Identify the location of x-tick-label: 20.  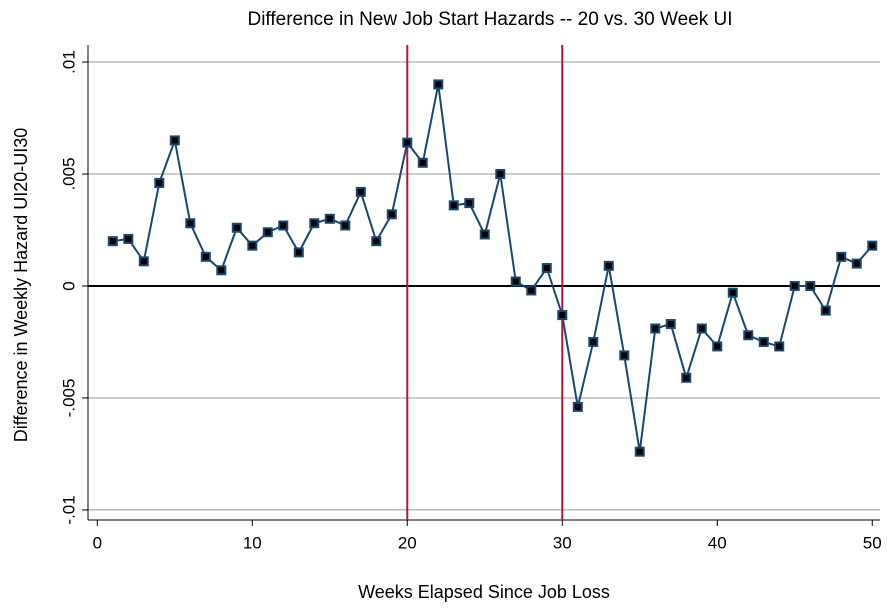
(407, 542).